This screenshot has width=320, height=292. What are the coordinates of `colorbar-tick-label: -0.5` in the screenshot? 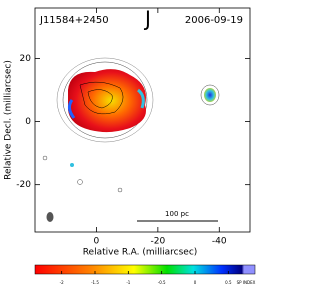 It's located at (162, 282).